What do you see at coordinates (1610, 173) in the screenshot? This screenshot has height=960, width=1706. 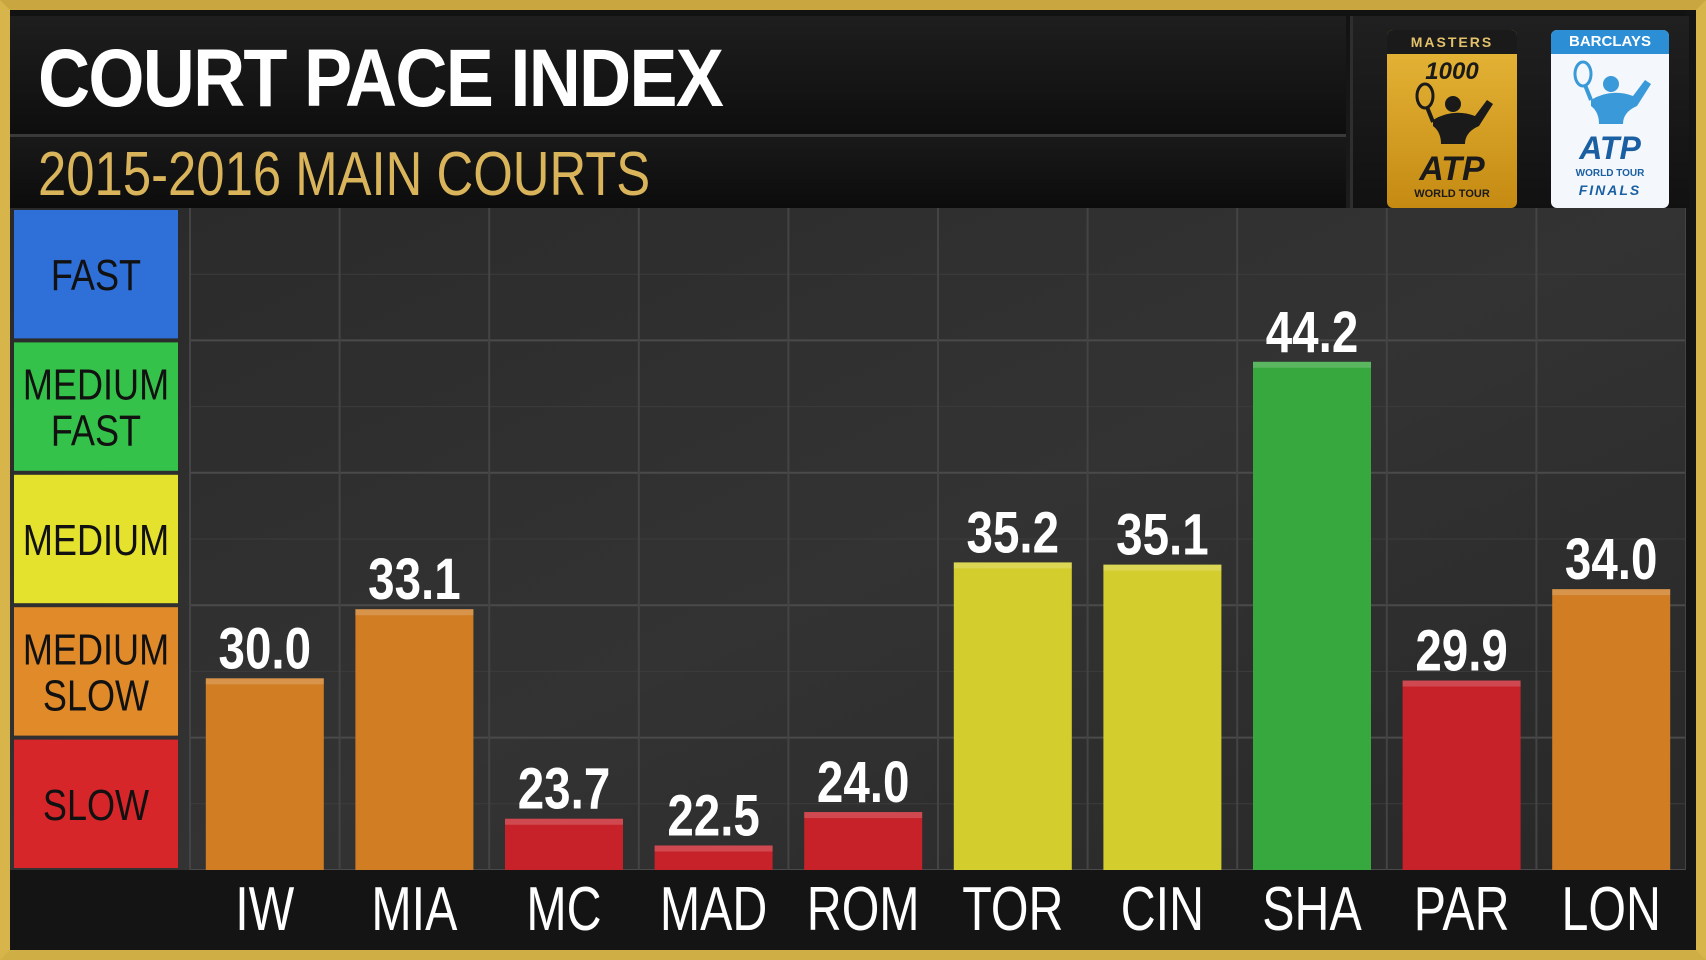 I see `finals-tagline: WORLD TOUR` at bounding box center [1610, 173].